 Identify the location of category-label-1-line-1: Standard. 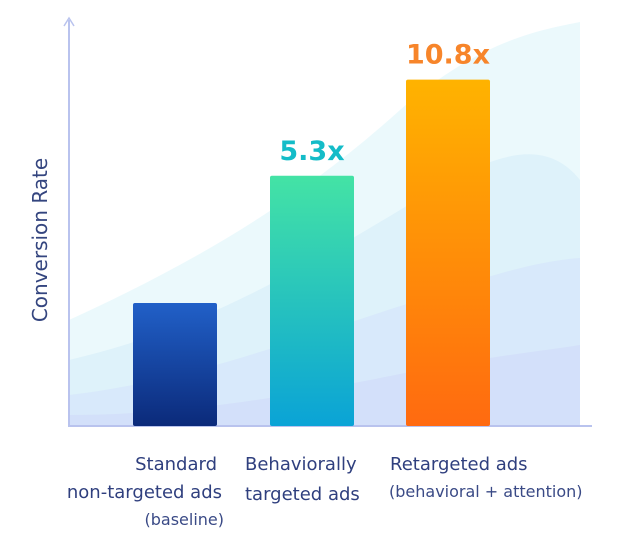
(176, 464).